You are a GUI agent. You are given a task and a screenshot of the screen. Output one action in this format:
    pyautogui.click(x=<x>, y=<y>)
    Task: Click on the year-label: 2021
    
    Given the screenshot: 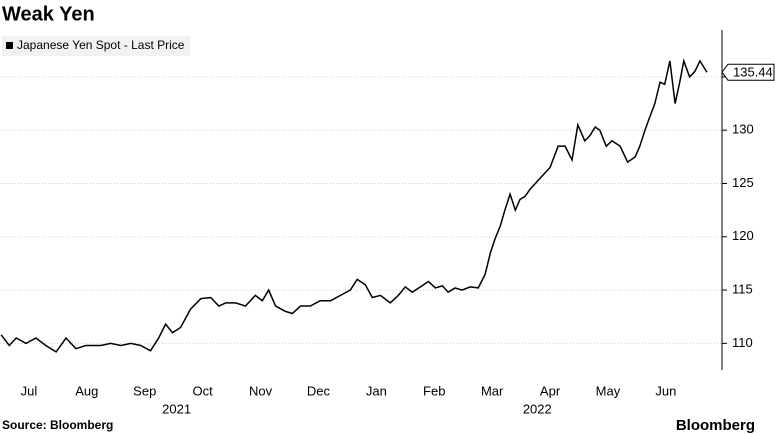 What is the action you would take?
    pyautogui.click(x=176, y=408)
    